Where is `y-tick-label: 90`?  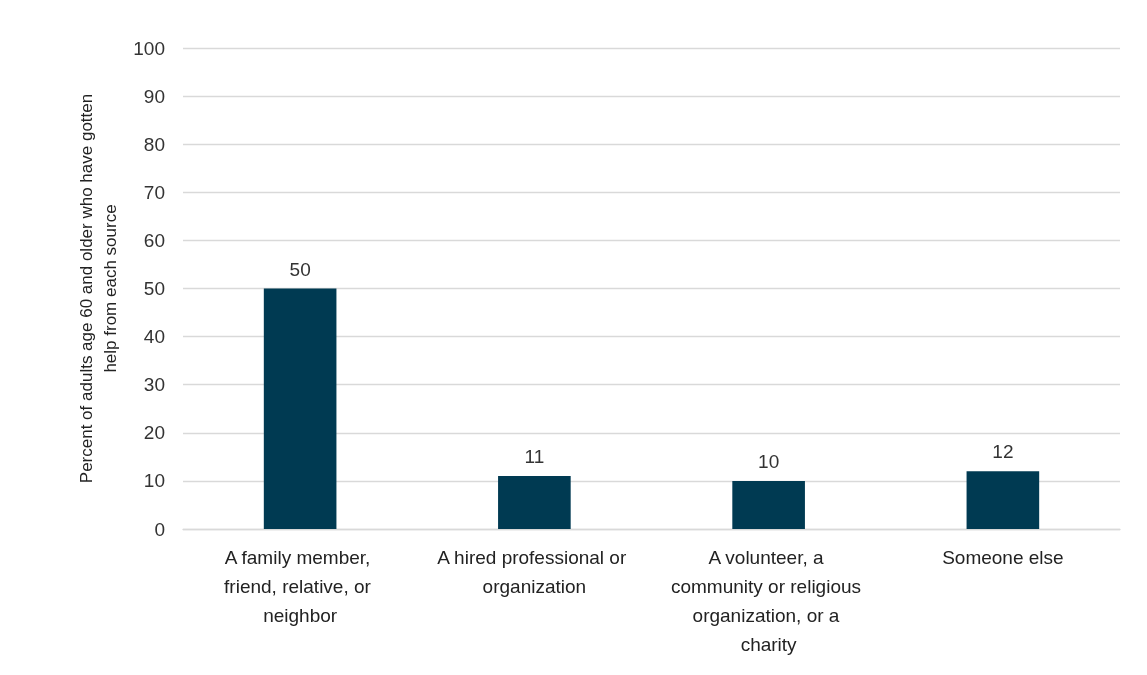
y-tick-label: 90 is located at coordinates (154, 96).